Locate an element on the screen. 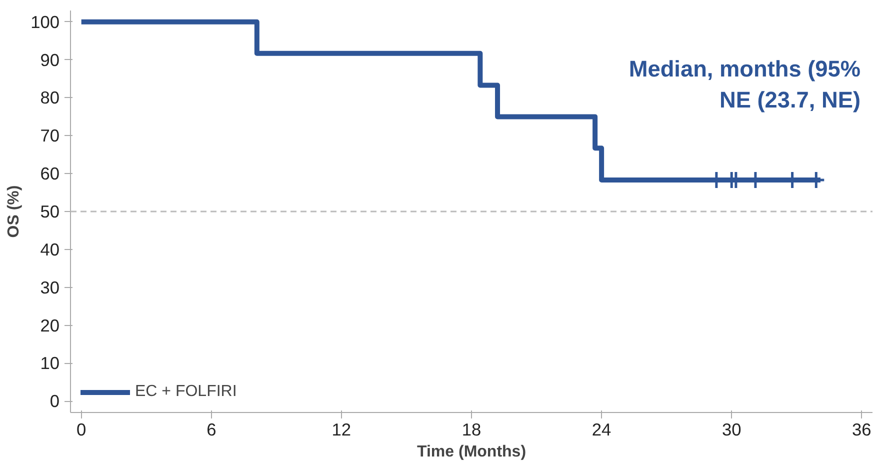 The image size is (887, 463). y-tick-label: 100 is located at coordinates (45, 22).